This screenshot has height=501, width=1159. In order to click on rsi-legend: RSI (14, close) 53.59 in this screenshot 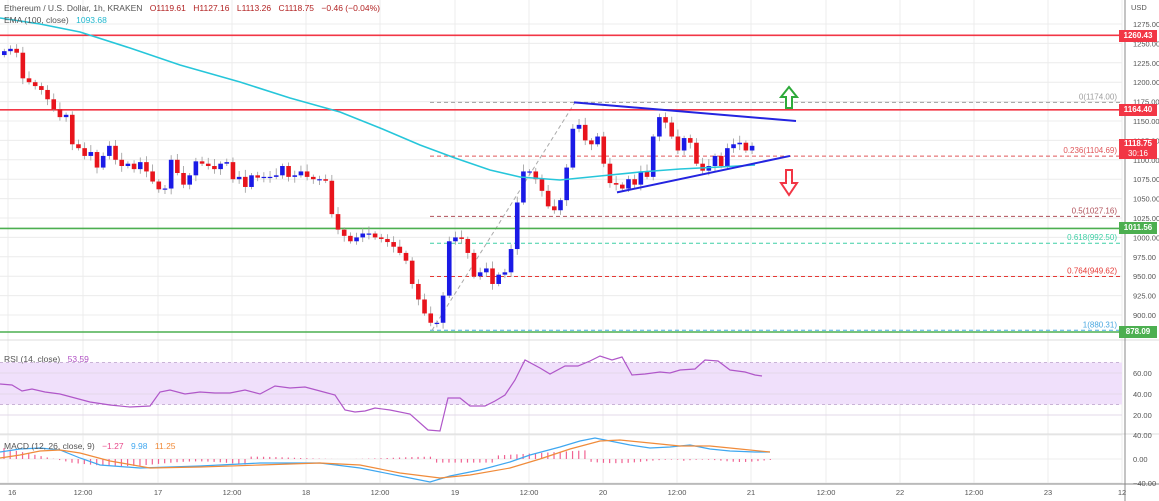, I will do `click(49, 359)`.